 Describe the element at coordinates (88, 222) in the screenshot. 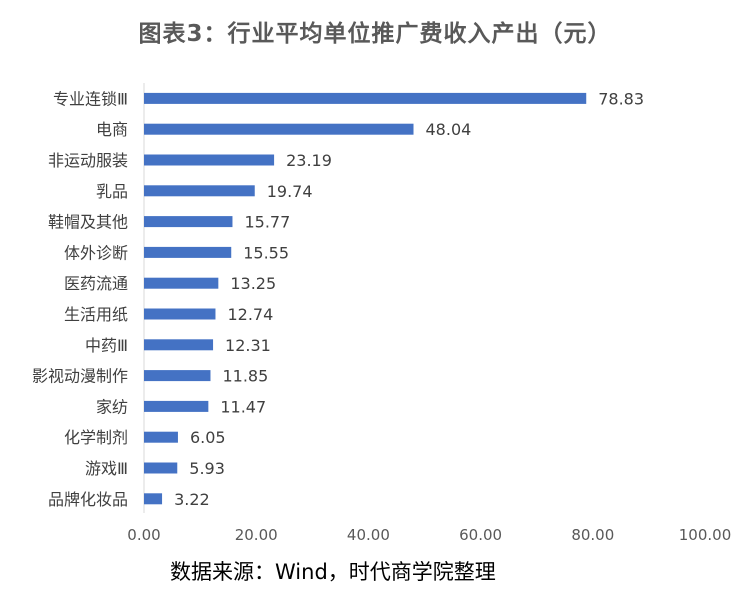

I see `category-label: 鞋帽及其他` at that location.